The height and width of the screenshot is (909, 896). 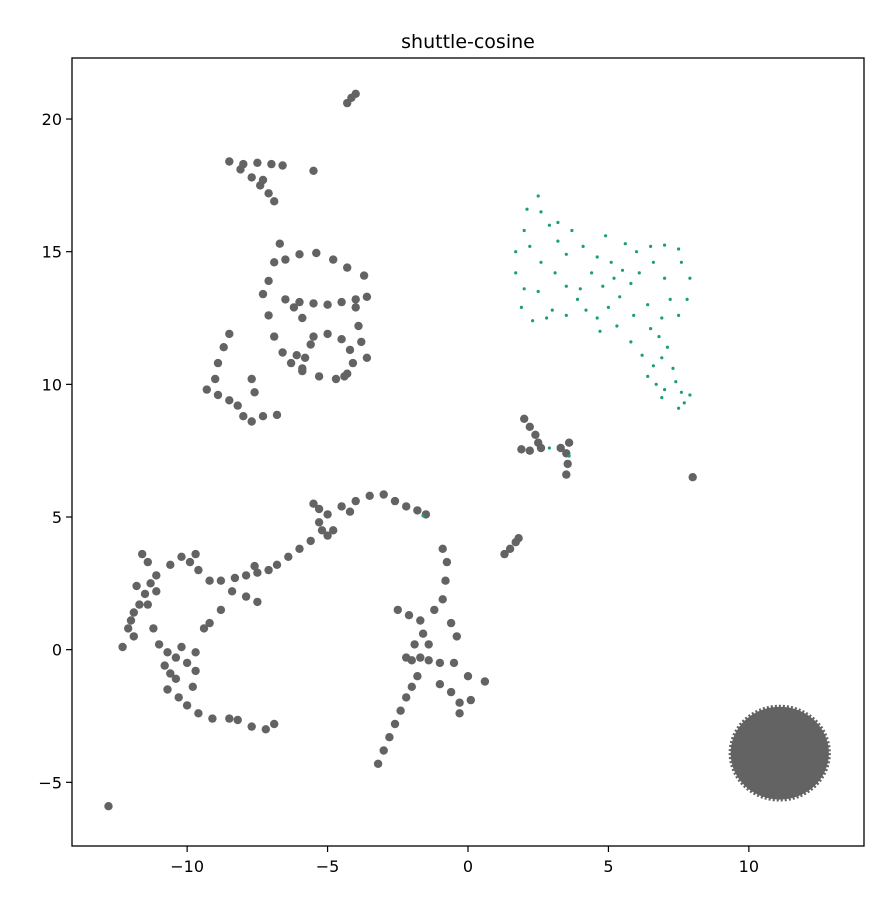 I want to click on x-tick-label: −5, so click(x=328, y=866).